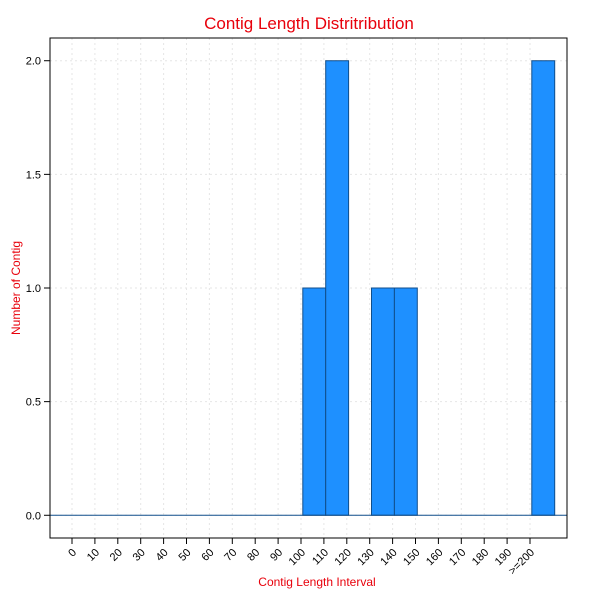 The image size is (600, 600). What do you see at coordinates (457, 557) in the screenshot?
I see `x-tick-label: 170` at bounding box center [457, 557].